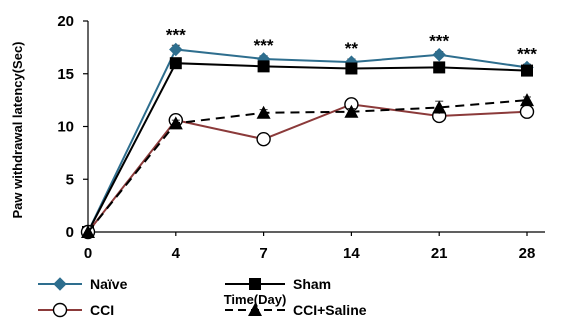 This screenshot has width=567, height=322. I want to click on y-axis-title: Paw withdrawal latency(Sec), so click(17, 129).